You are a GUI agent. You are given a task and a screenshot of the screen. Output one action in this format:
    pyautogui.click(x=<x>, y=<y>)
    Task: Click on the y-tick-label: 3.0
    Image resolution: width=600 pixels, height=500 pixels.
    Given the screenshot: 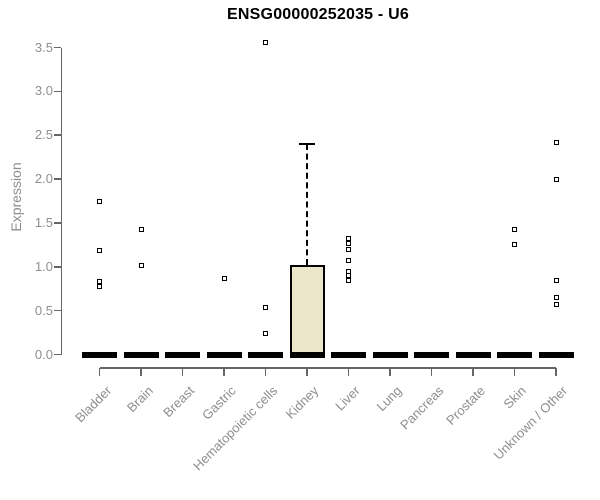 What is the action you would take?
    pyautogui.click(x=43, y=91)
    